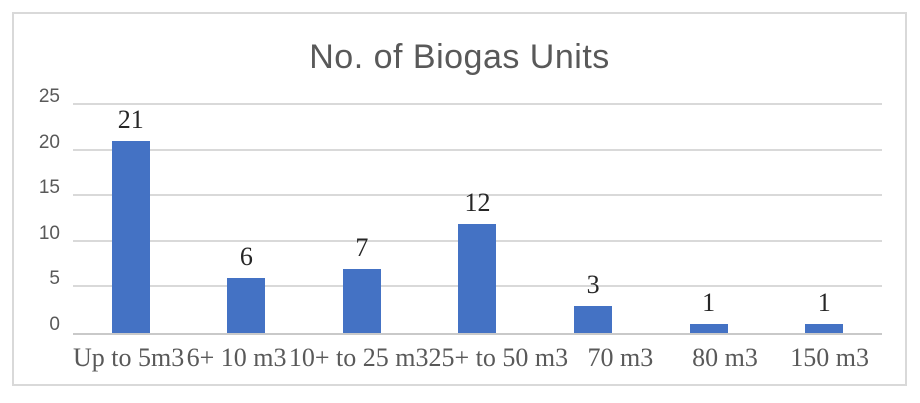 Image resolution: width=920 pixels, height=403 pixels. I want to click on category-label: 6+ 10 m3, so click(236, 357).